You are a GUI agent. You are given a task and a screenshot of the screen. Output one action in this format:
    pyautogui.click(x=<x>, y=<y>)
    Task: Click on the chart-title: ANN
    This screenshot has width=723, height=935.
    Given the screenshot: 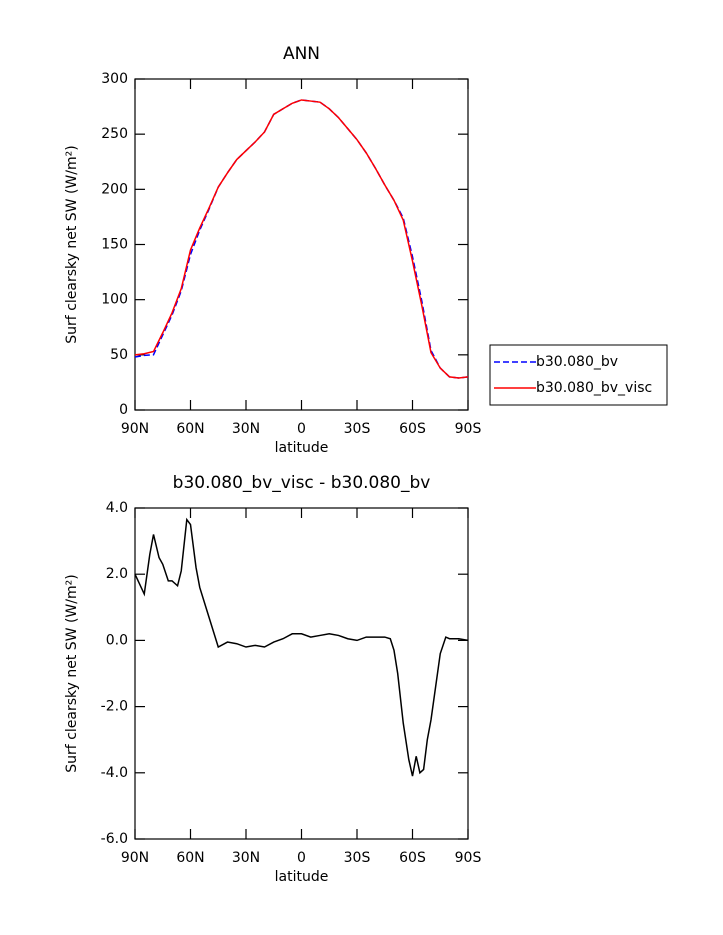 What is the action you would take?
    pyautogui.click(x=301, y=54)
    